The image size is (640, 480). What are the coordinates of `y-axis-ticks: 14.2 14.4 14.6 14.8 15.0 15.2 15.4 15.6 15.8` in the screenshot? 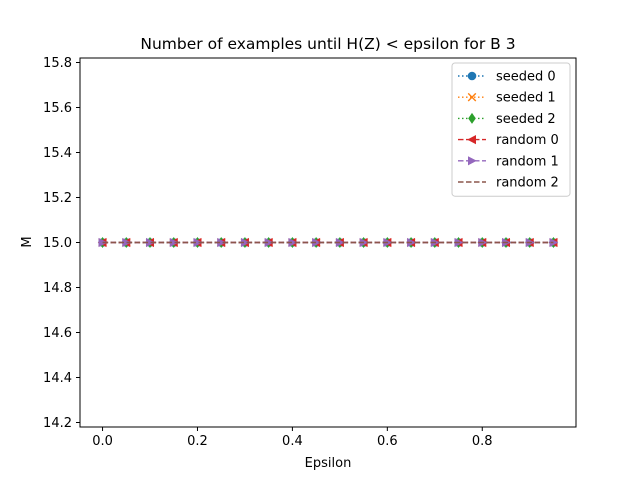 It's located at (61, 243).